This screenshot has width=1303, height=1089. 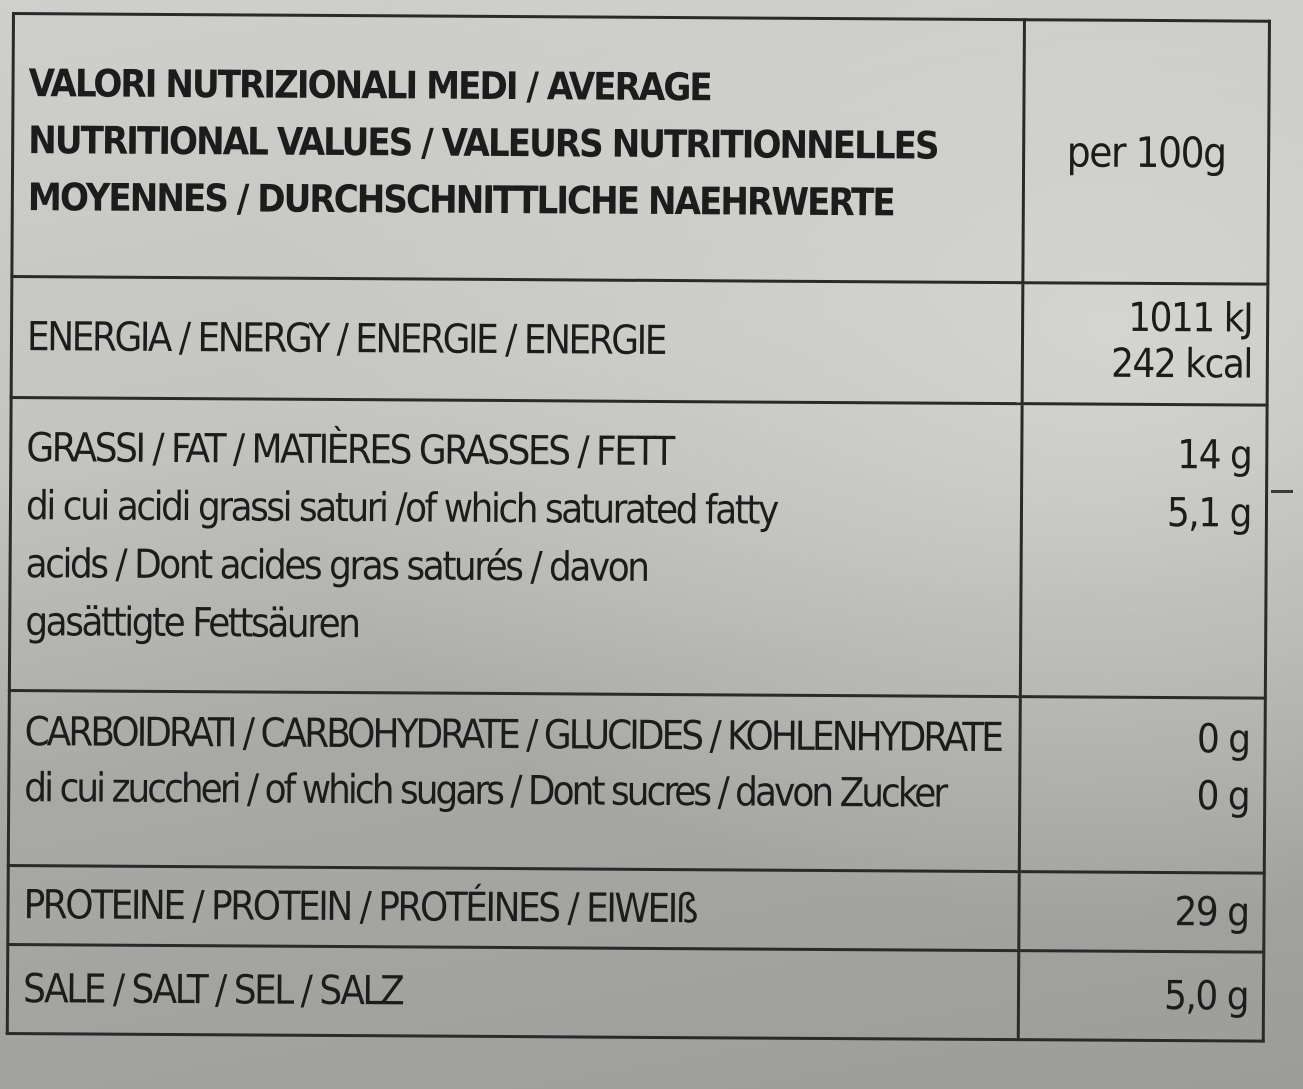 What do you see at coordinates (1141, 996) in the screenshot?
I see `salt-value: 5,0 g` at bounding box center [1141, 996].